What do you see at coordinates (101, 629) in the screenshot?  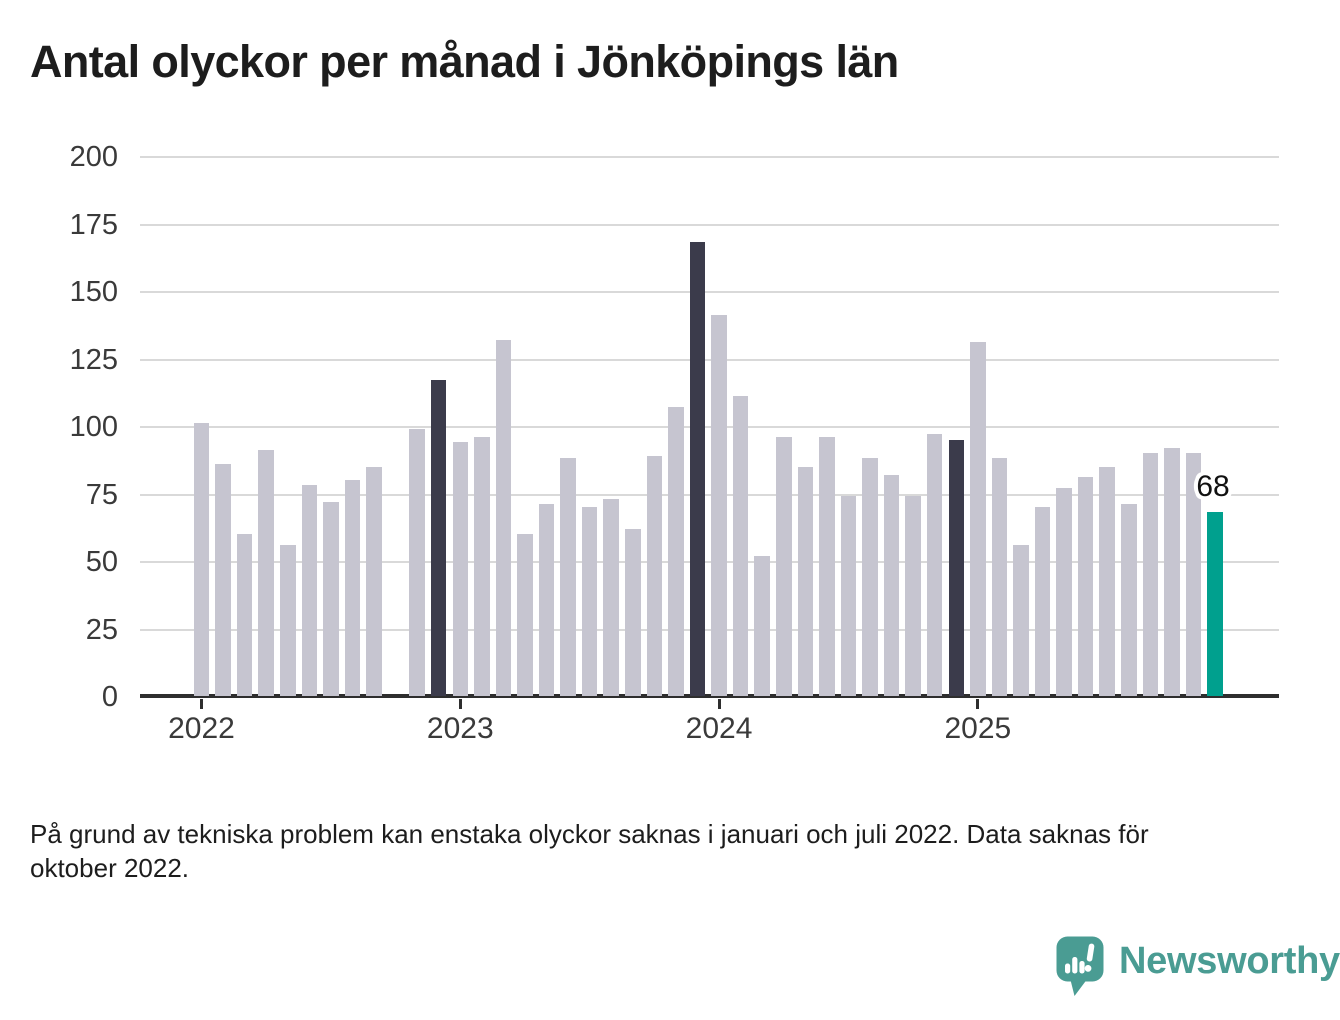 I see `y-axis-label-25: 25` at bounding box center [101, 629].